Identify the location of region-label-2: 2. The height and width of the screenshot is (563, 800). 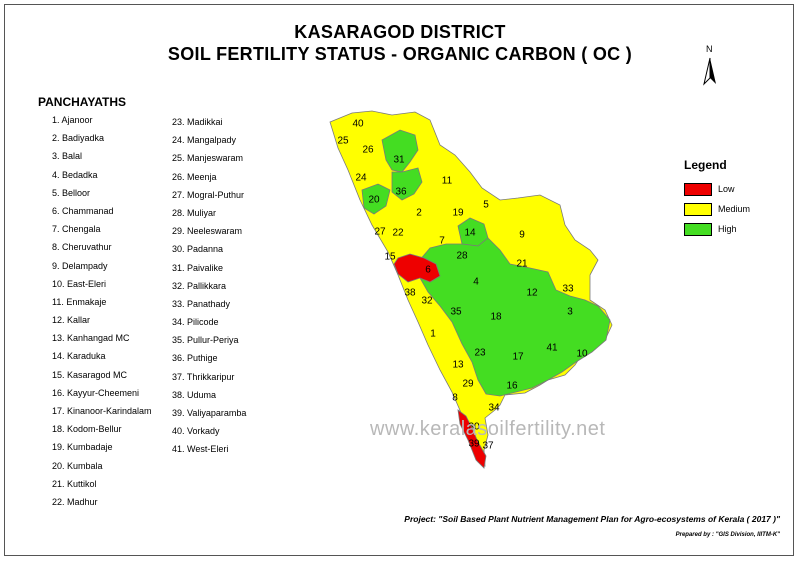
(419, 213).